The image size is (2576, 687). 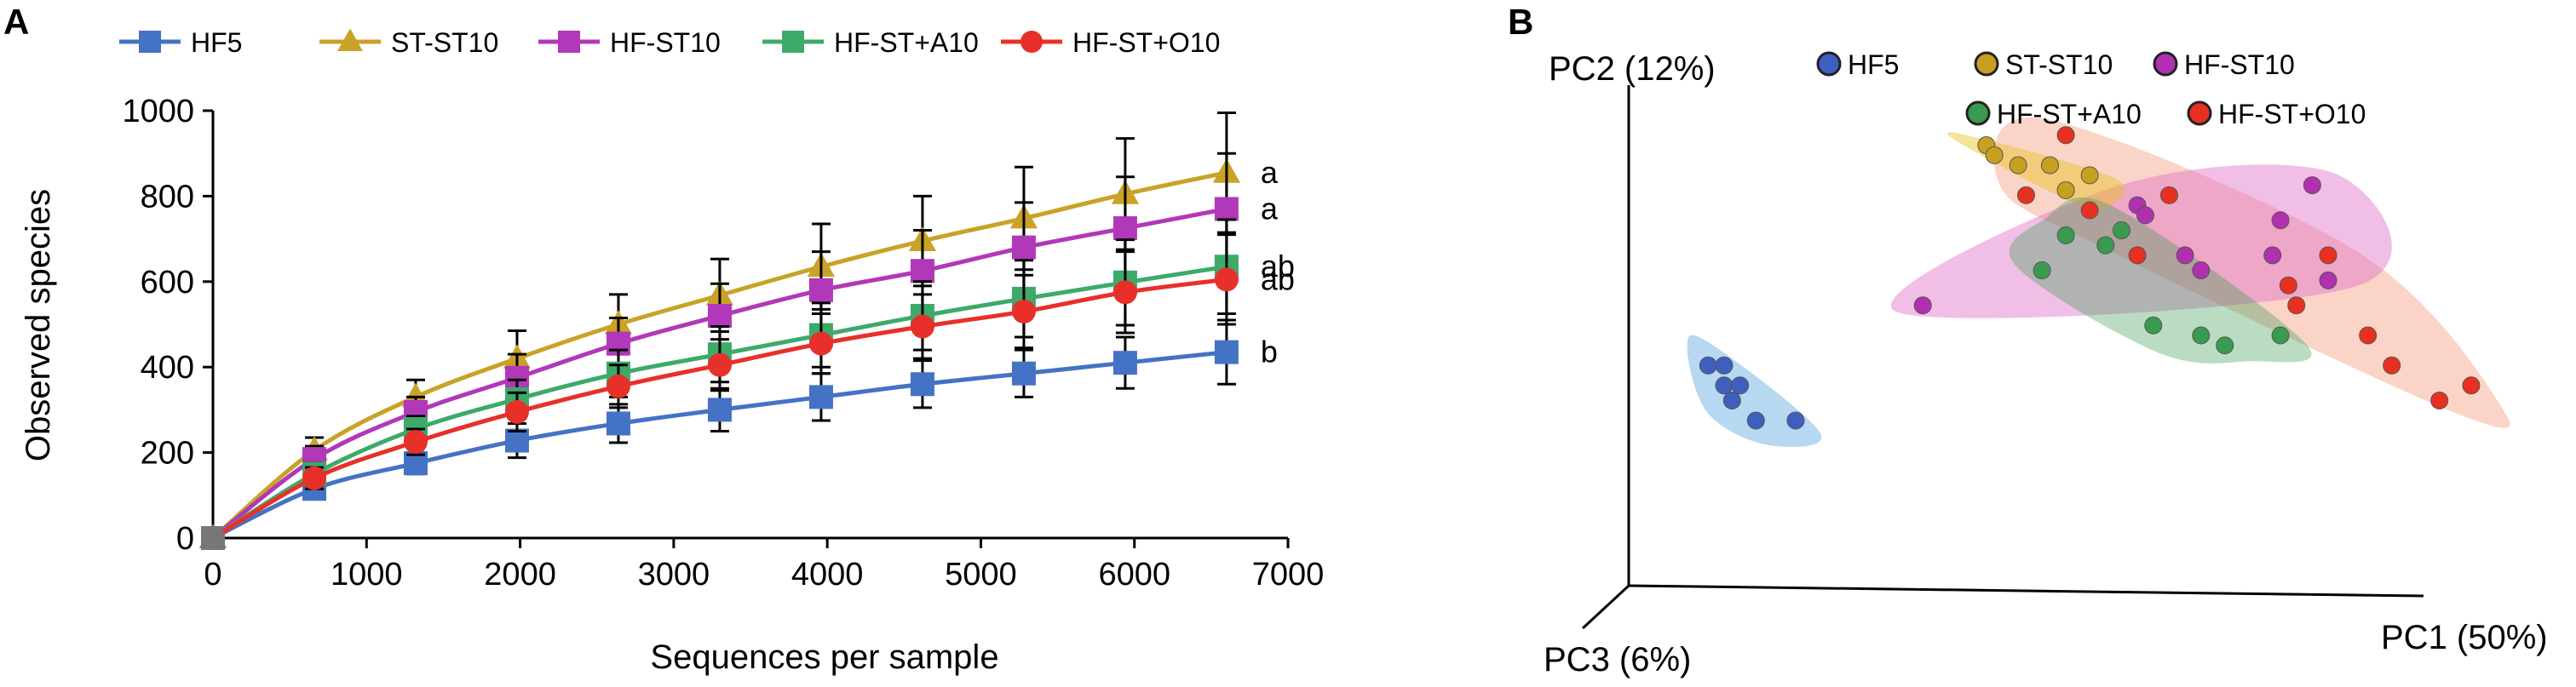 I want to click on points-hf5, so click(x=1752, y=393).